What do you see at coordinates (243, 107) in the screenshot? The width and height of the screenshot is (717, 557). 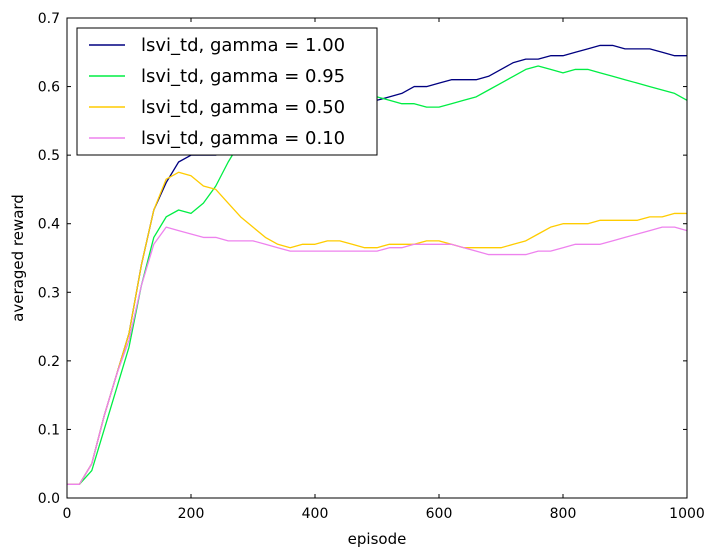 I see `legend-label-3: lsvi_td, gamma = 0.50` at bounding box center [243, 107].